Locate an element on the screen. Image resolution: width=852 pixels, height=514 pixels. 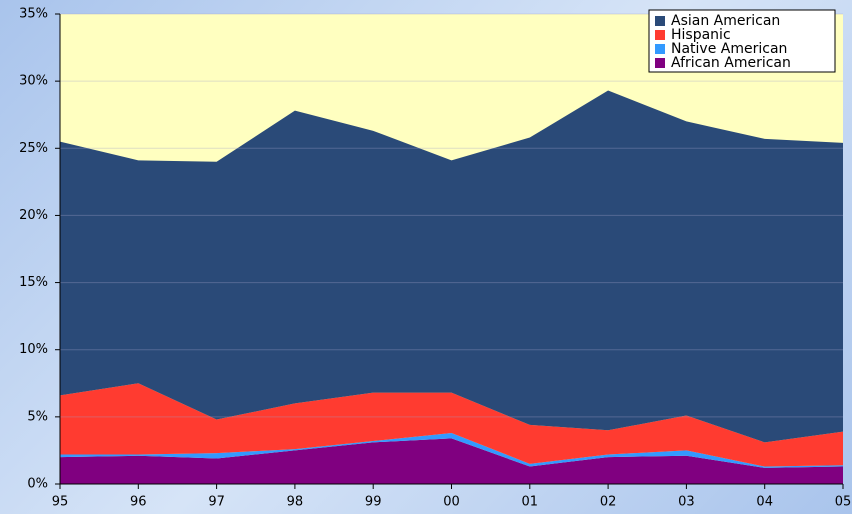
y-tick-label: 35% is located at coordinates (33, 14).